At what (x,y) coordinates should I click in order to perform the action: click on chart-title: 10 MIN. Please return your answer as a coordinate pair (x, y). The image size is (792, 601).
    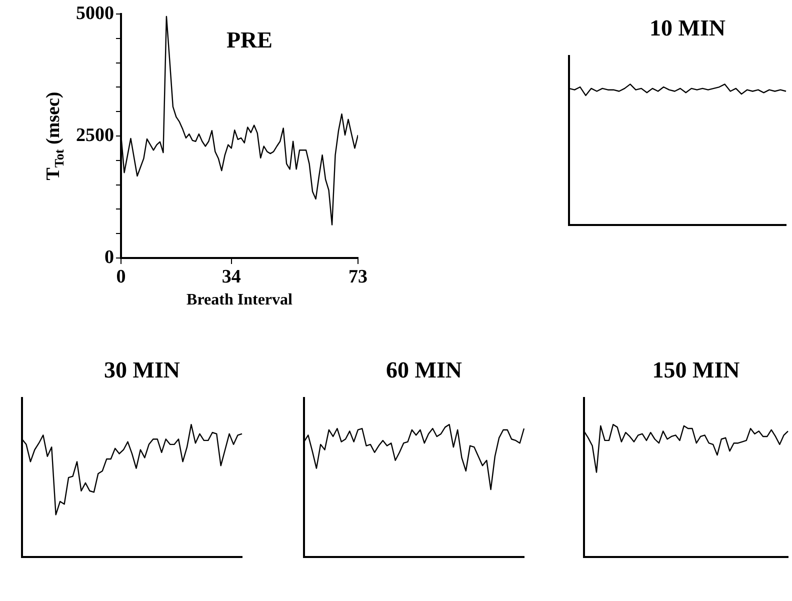
    Looking at the image, I should click on (687, 27).